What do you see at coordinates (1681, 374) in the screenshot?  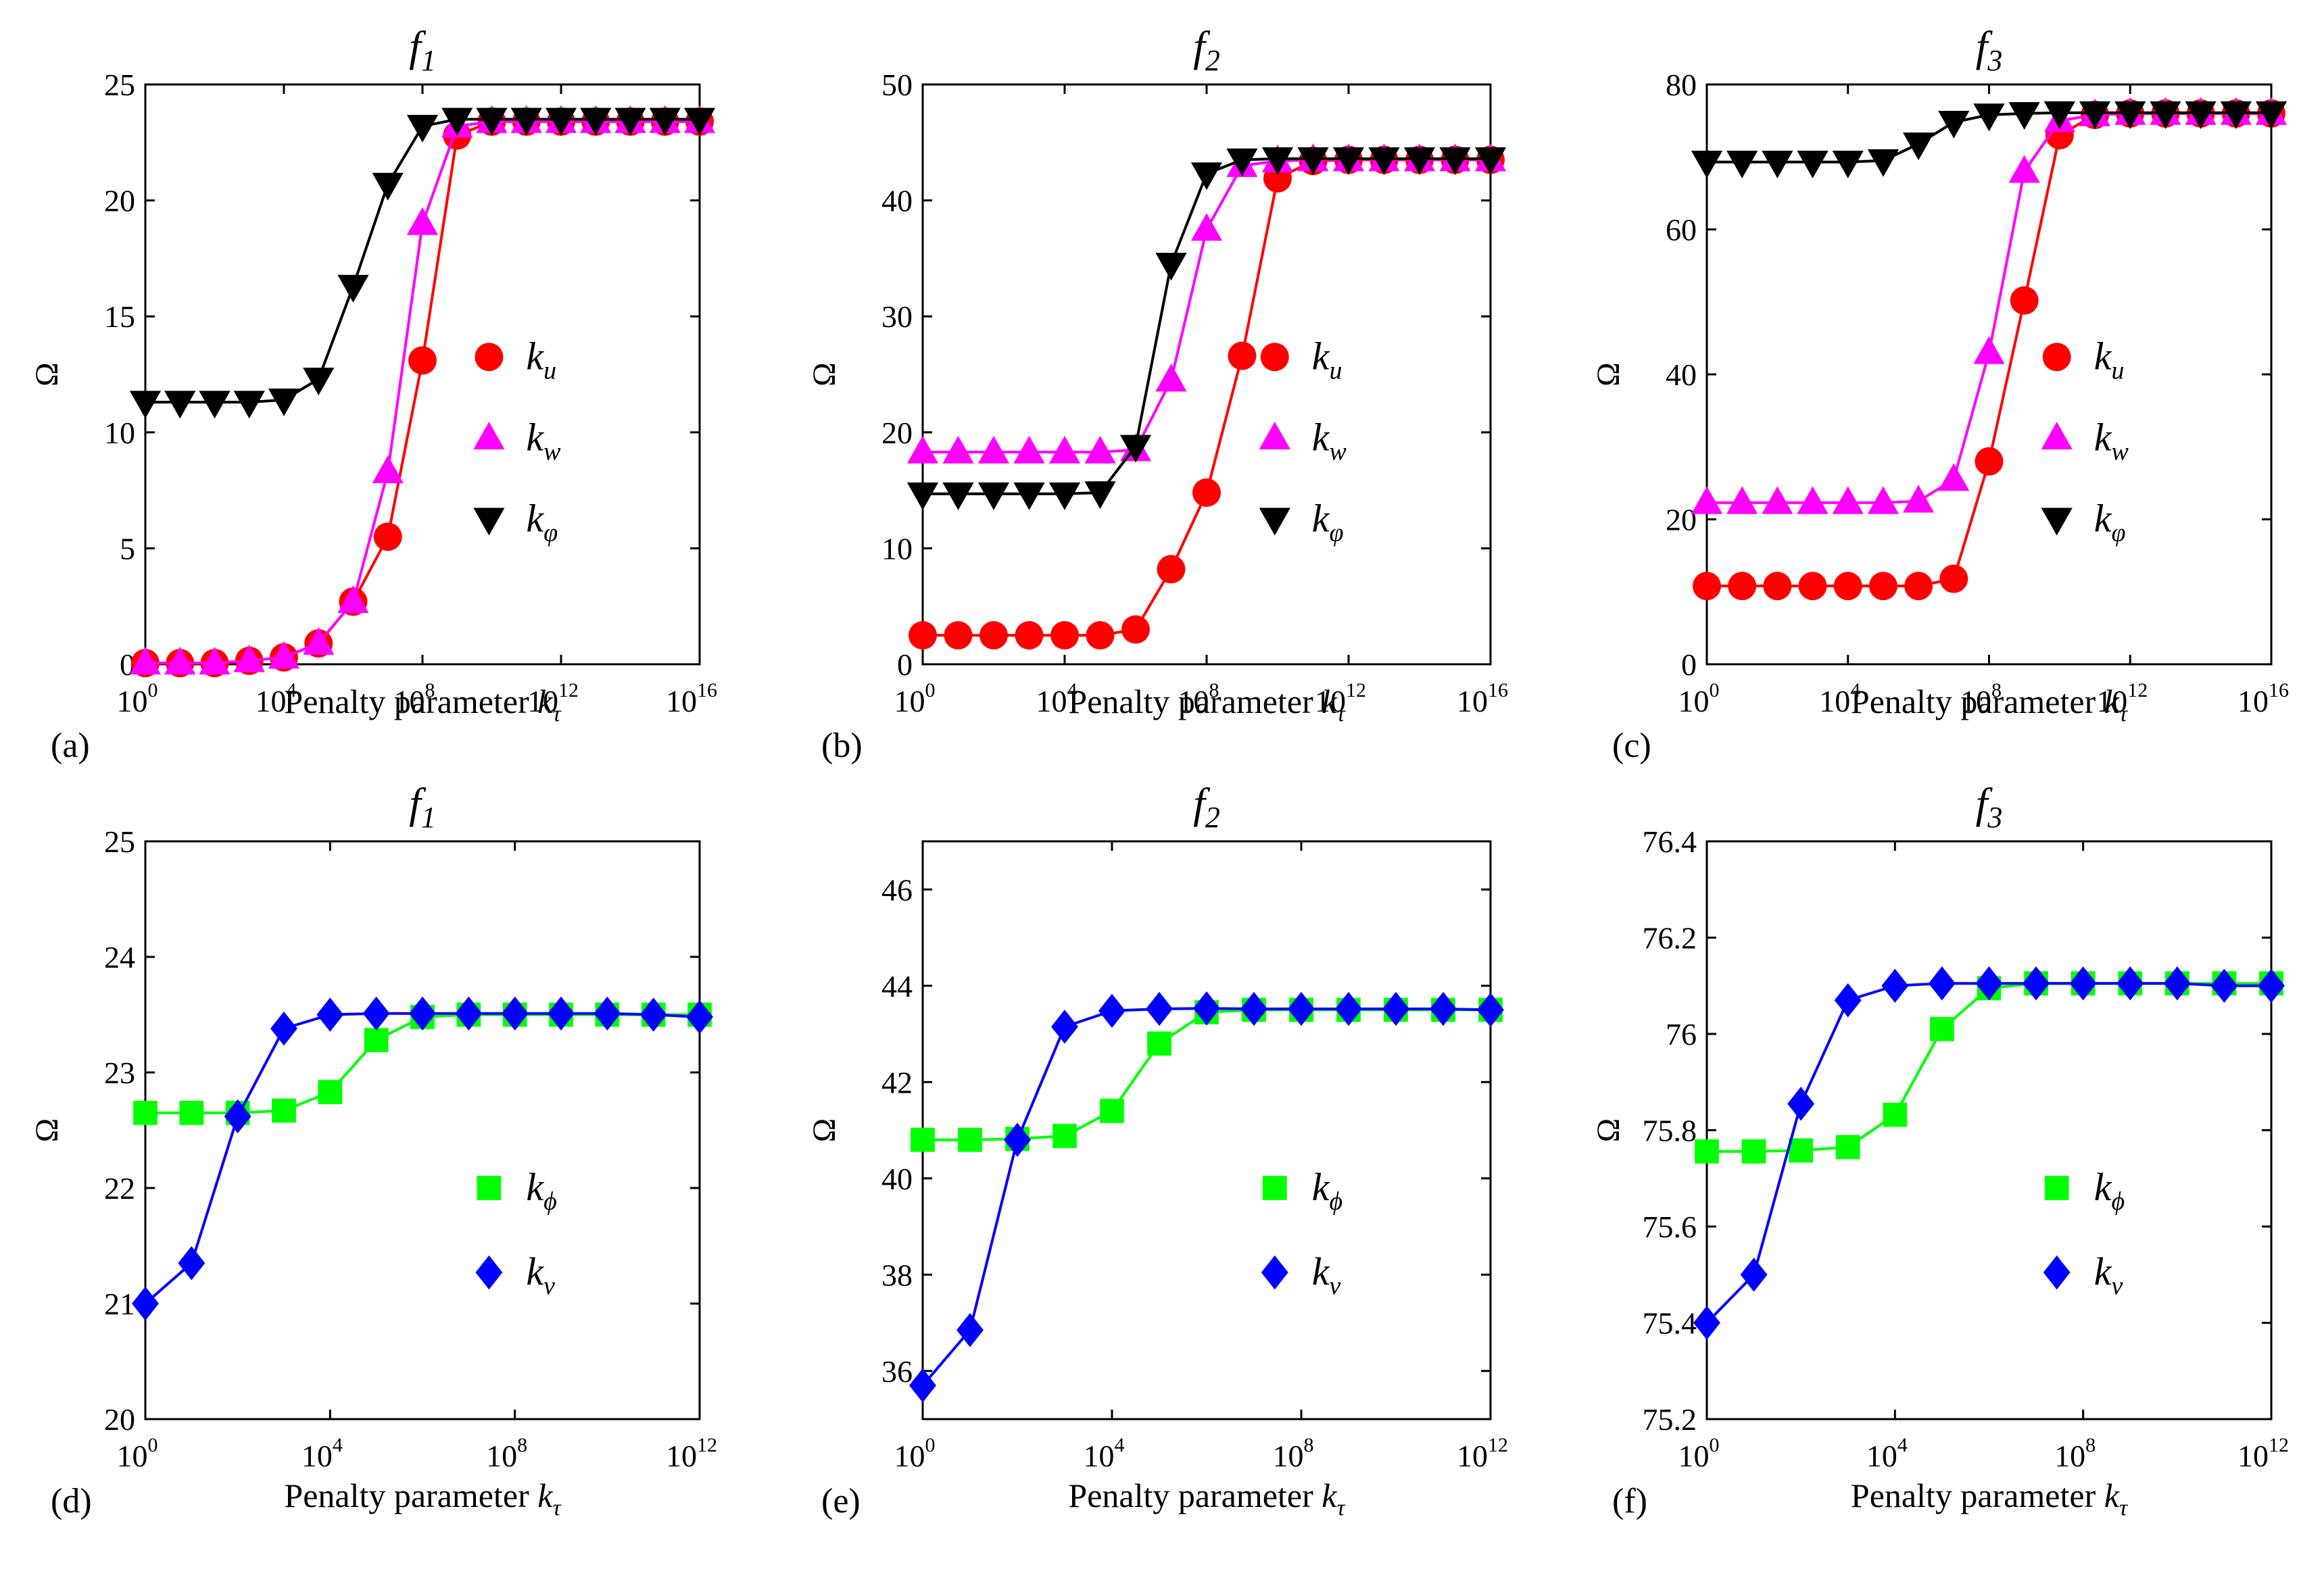 I see `y-tick-label: 40` at bounding box center [1681, 374].